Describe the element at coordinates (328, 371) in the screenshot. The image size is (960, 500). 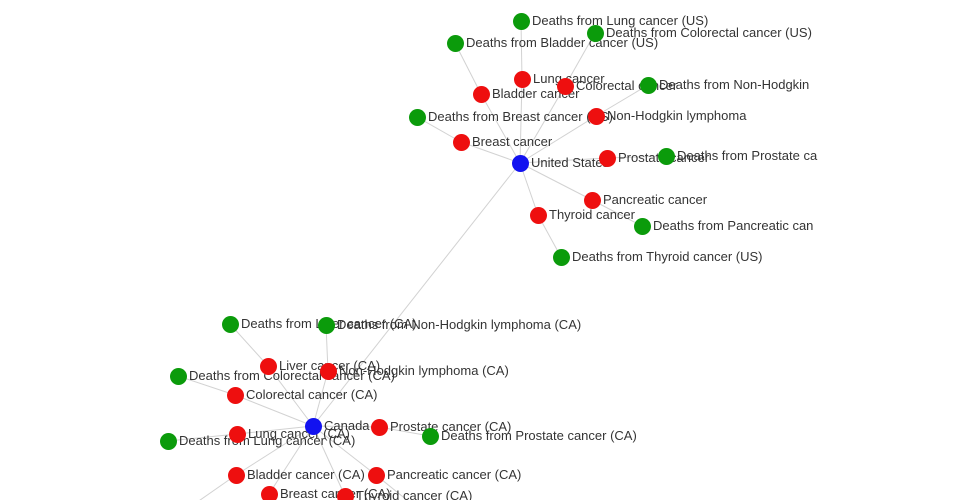
I see `node-nh_ca` at that location.